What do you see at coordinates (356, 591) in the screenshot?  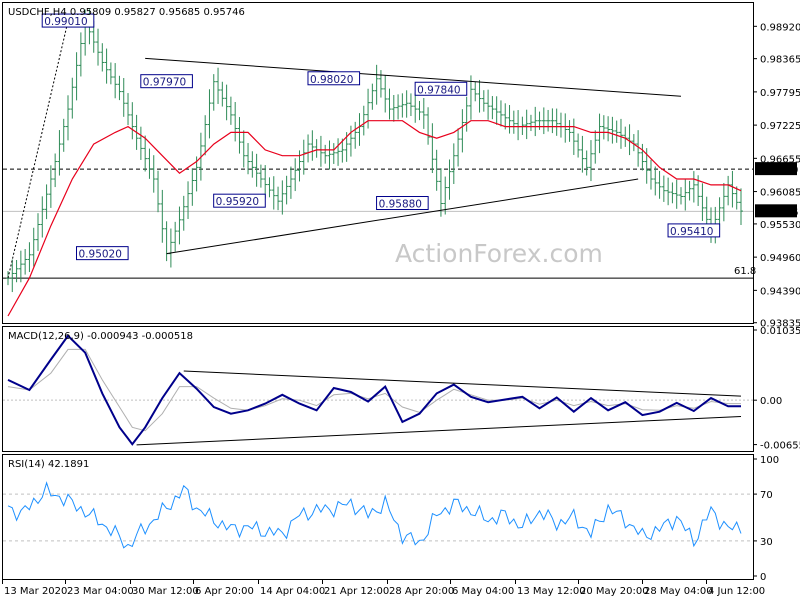 I see `time-tick-label: 21 Apr 12:00` at bounding box center [356, 591].